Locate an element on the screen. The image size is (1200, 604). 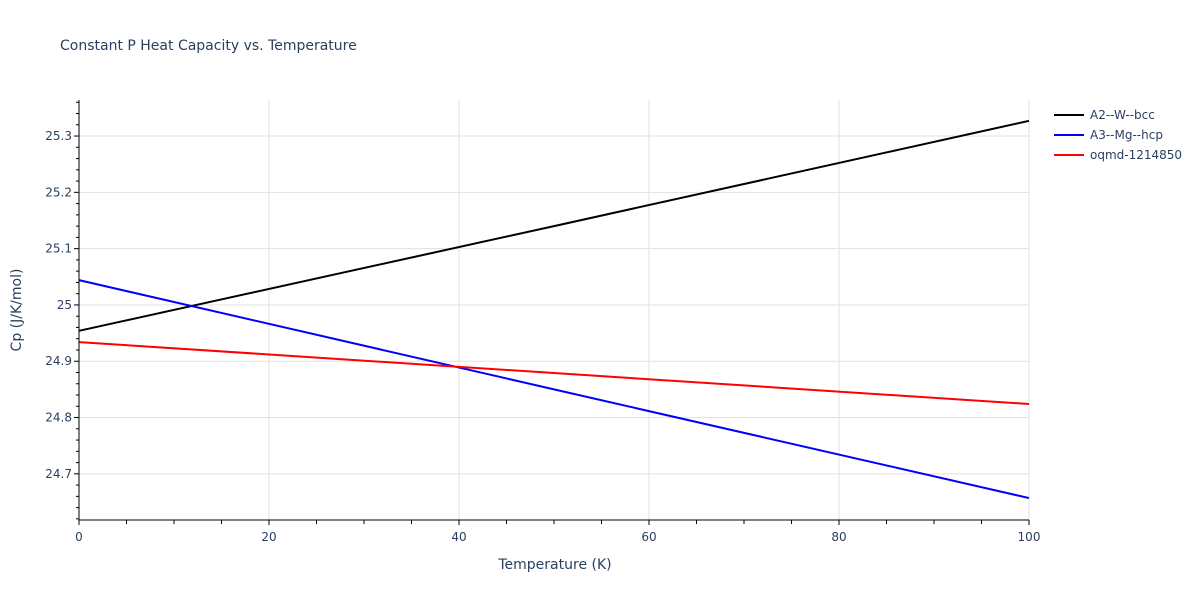
y-tick-label: 25 is located at coordinates (64, 305).